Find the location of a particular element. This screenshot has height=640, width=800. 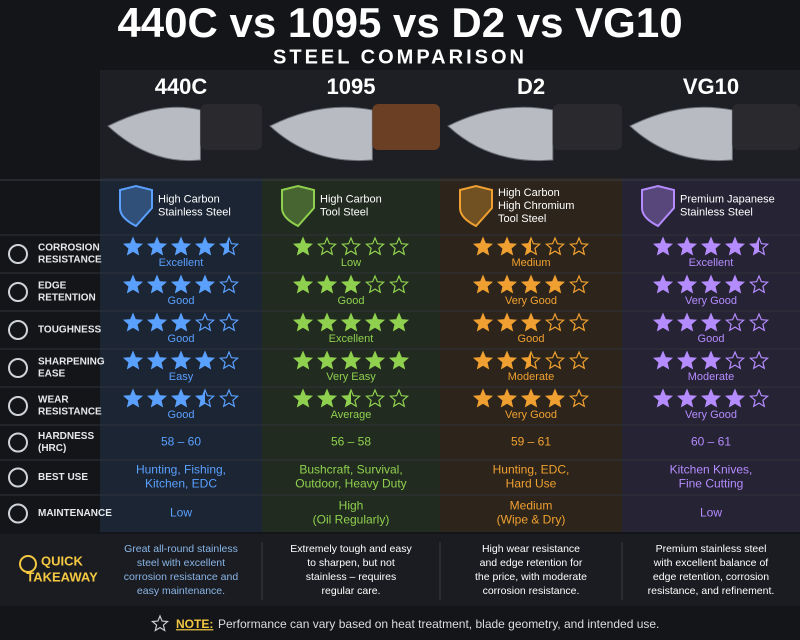

cell-text: Low is located at coordinates (181, 513).